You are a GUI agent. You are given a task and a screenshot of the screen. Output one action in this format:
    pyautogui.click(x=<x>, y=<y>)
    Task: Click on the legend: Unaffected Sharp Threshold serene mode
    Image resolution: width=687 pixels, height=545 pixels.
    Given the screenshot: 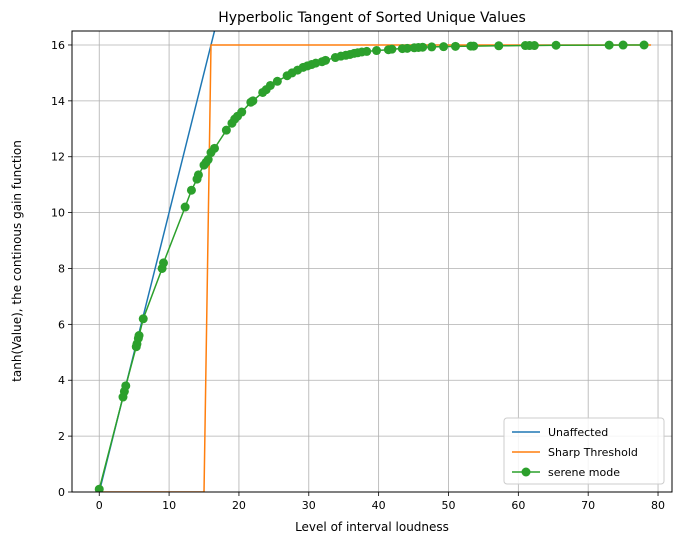 What is the action you would take?
    pyautogui.click(x=584, y=451)
    